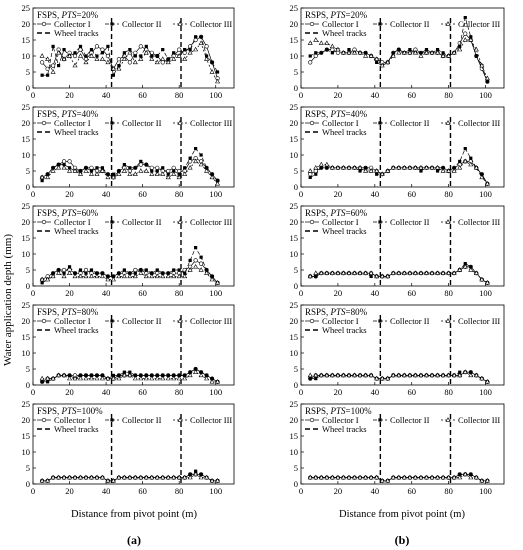 This screenshot has width=523, height=550. Describe the element at coordinates (133, 444) in the screenshot. I see `plot-frame` at that location.